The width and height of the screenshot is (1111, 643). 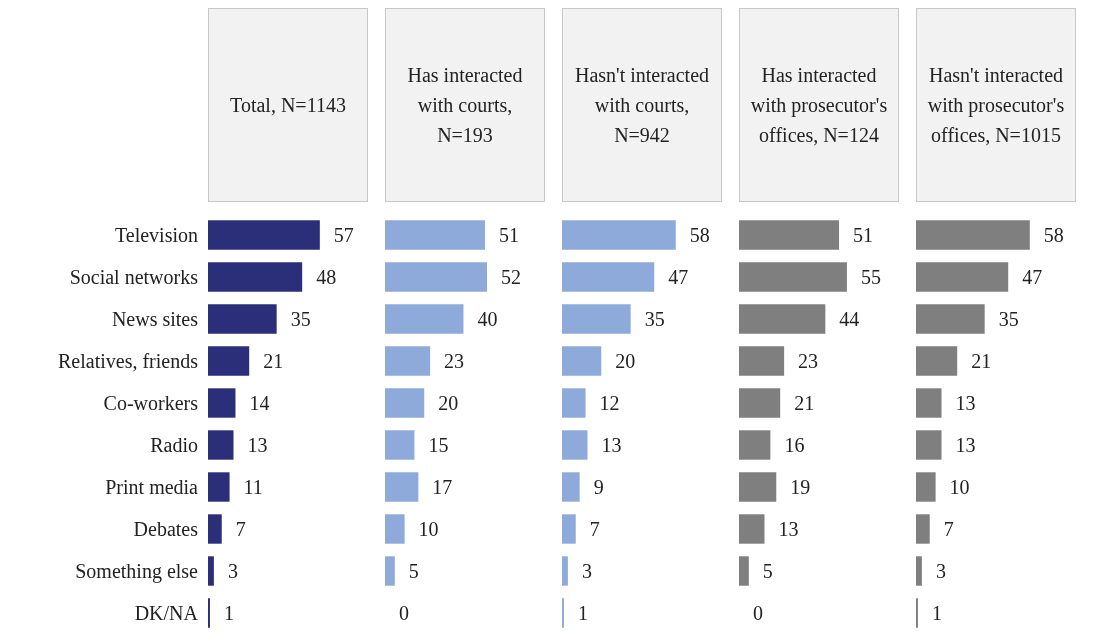 What do you see at coordinates (598, 487) in the screenshot?
I see `data-label: 9` at bounding box center [598, 487].